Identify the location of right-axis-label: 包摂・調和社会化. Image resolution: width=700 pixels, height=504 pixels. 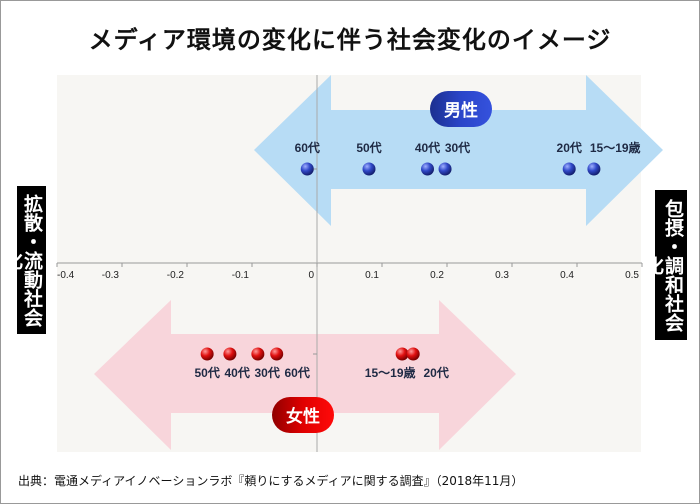
(664, 265).